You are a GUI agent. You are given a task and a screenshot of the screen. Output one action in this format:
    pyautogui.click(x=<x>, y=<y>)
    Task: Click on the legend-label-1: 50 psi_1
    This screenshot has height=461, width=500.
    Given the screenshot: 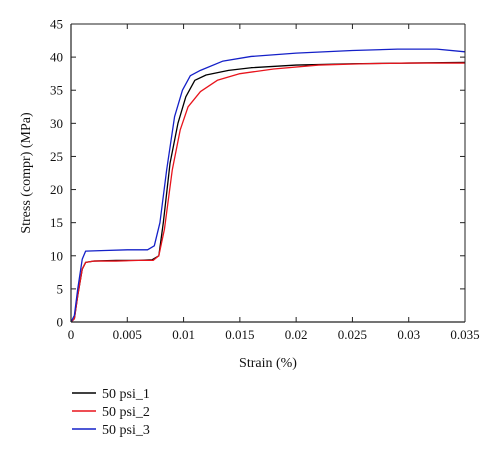 What is the action you would take?
    pyautogui.click(x=126, y=394)
    